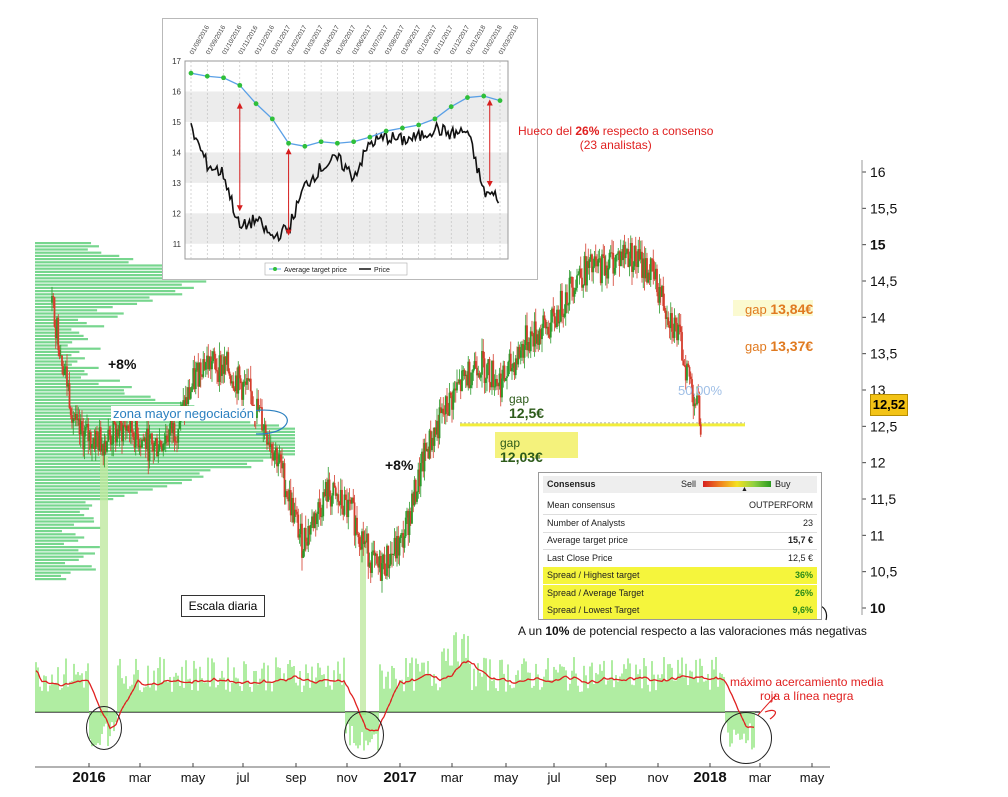  Describe the element at coordinates (883, 281) in the screenshot. I see `y-tick-label: 14,5` at that location.